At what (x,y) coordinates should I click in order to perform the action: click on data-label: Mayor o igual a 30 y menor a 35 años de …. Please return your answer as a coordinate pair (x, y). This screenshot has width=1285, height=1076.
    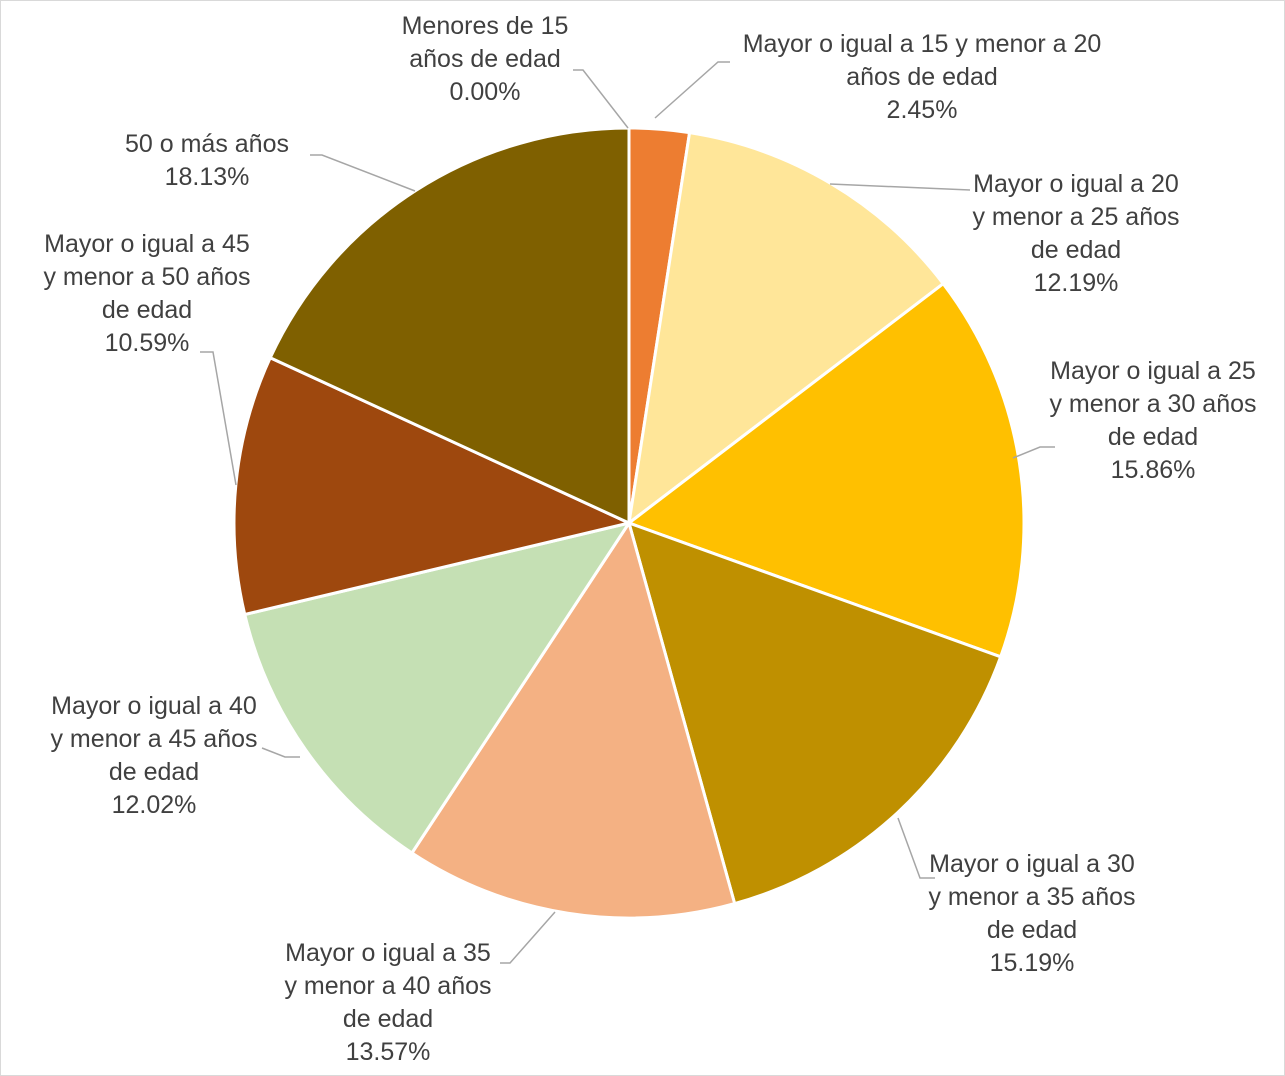
    Looking at the image, I should click on (1032, 914).